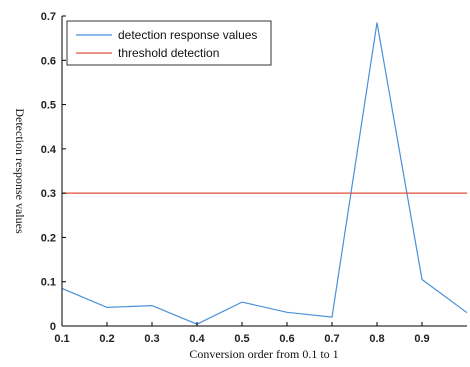 This screenshot has width=470, height=367. What do you see at coordinates (187, 35) in the screenshot?
I see `legend-label-detection-response: detection response values` at bounding box center [187, 35].